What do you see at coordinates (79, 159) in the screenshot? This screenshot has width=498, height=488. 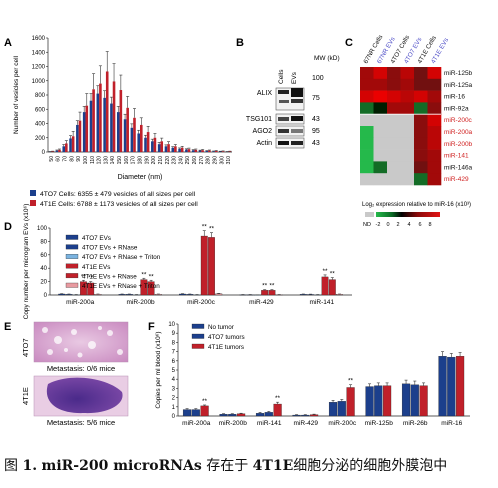 I see `x-tick-label: 90` at bounding box center [79, 159].